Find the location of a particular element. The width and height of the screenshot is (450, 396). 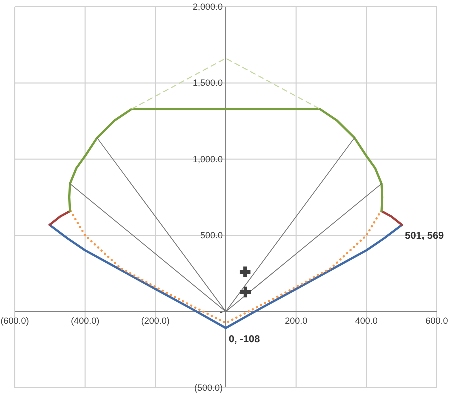

annotation: 501, 569 is located at coordinates (425, 236).